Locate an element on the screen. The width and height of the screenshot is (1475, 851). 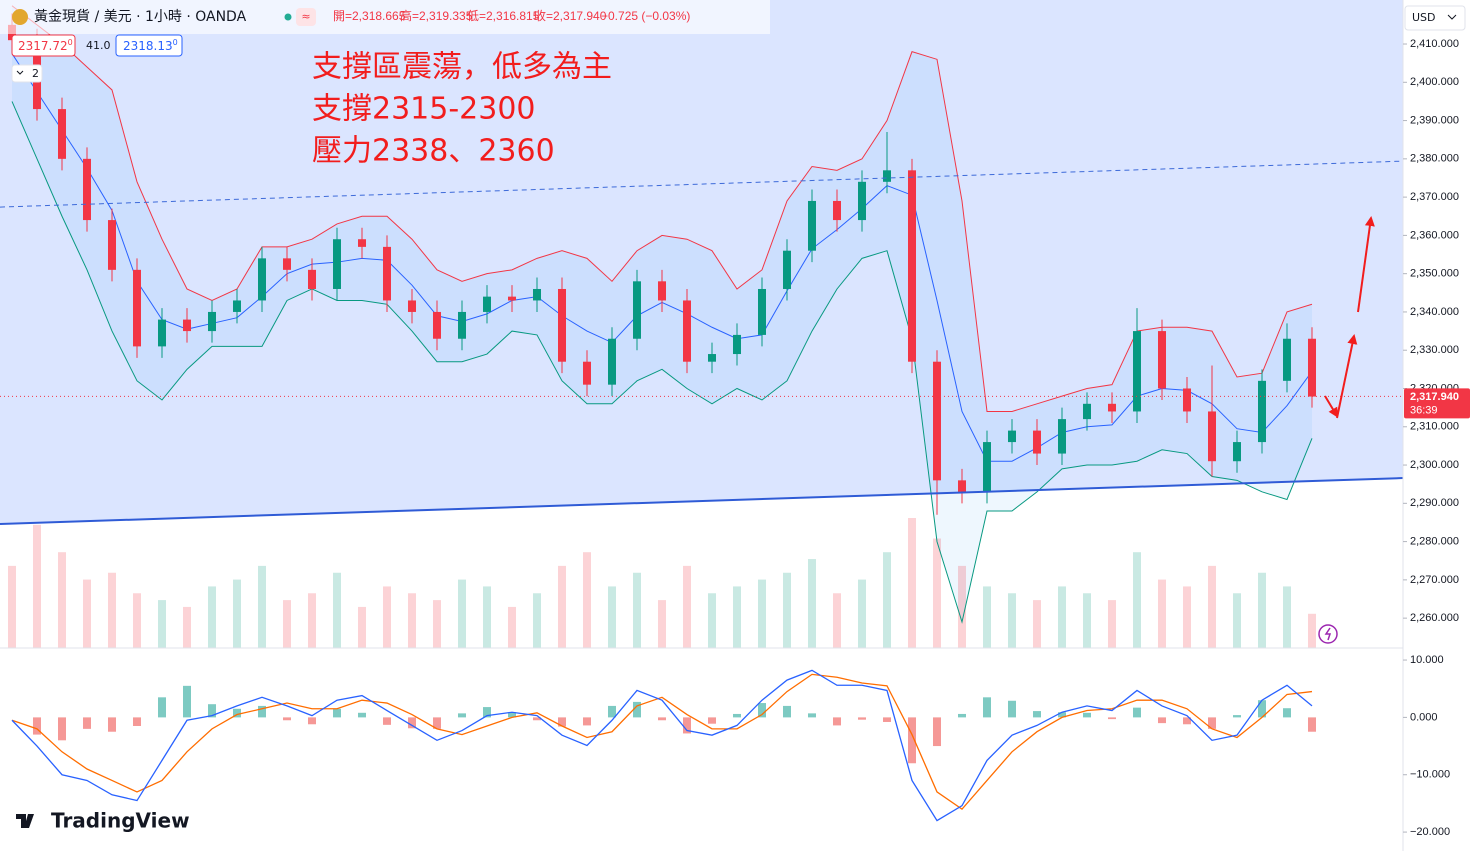
ask-main: 2318.13 is located at coordinates (148, 46).